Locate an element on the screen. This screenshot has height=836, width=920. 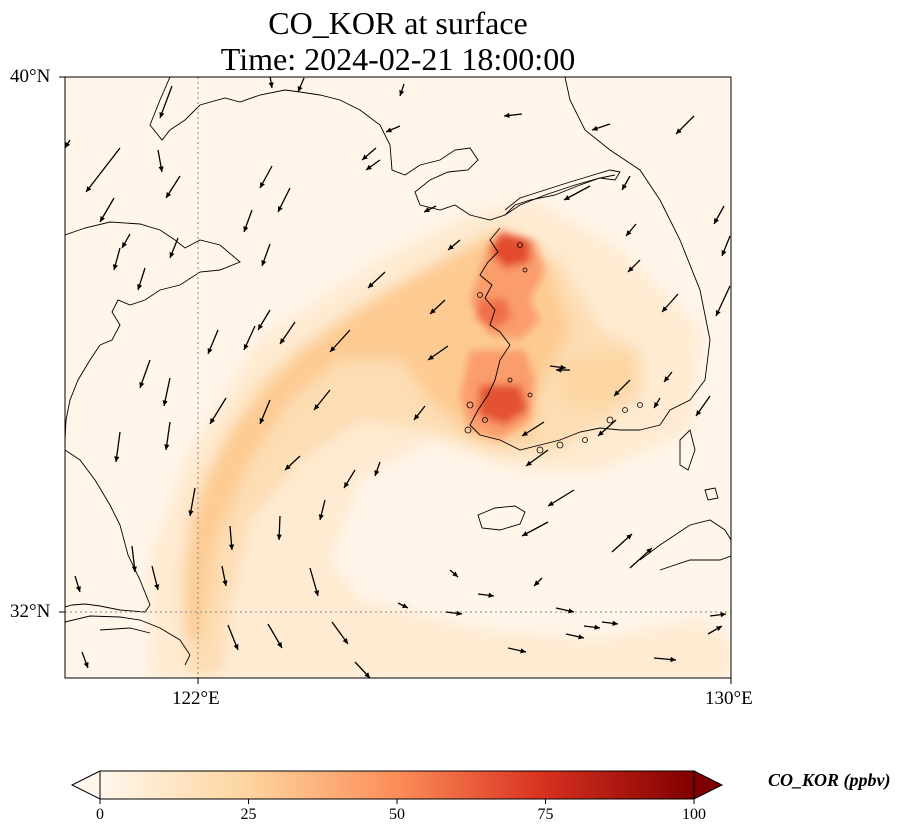
colorbar-tick-25: 25 is located at coordinates (248, 814).